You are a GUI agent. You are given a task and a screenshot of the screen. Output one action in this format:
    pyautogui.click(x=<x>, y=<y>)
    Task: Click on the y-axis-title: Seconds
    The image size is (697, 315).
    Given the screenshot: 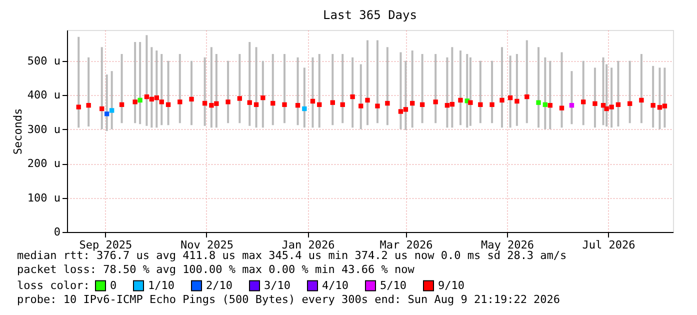 What is the action you would take?
    pyautogui.click(x=17, y=131)
    